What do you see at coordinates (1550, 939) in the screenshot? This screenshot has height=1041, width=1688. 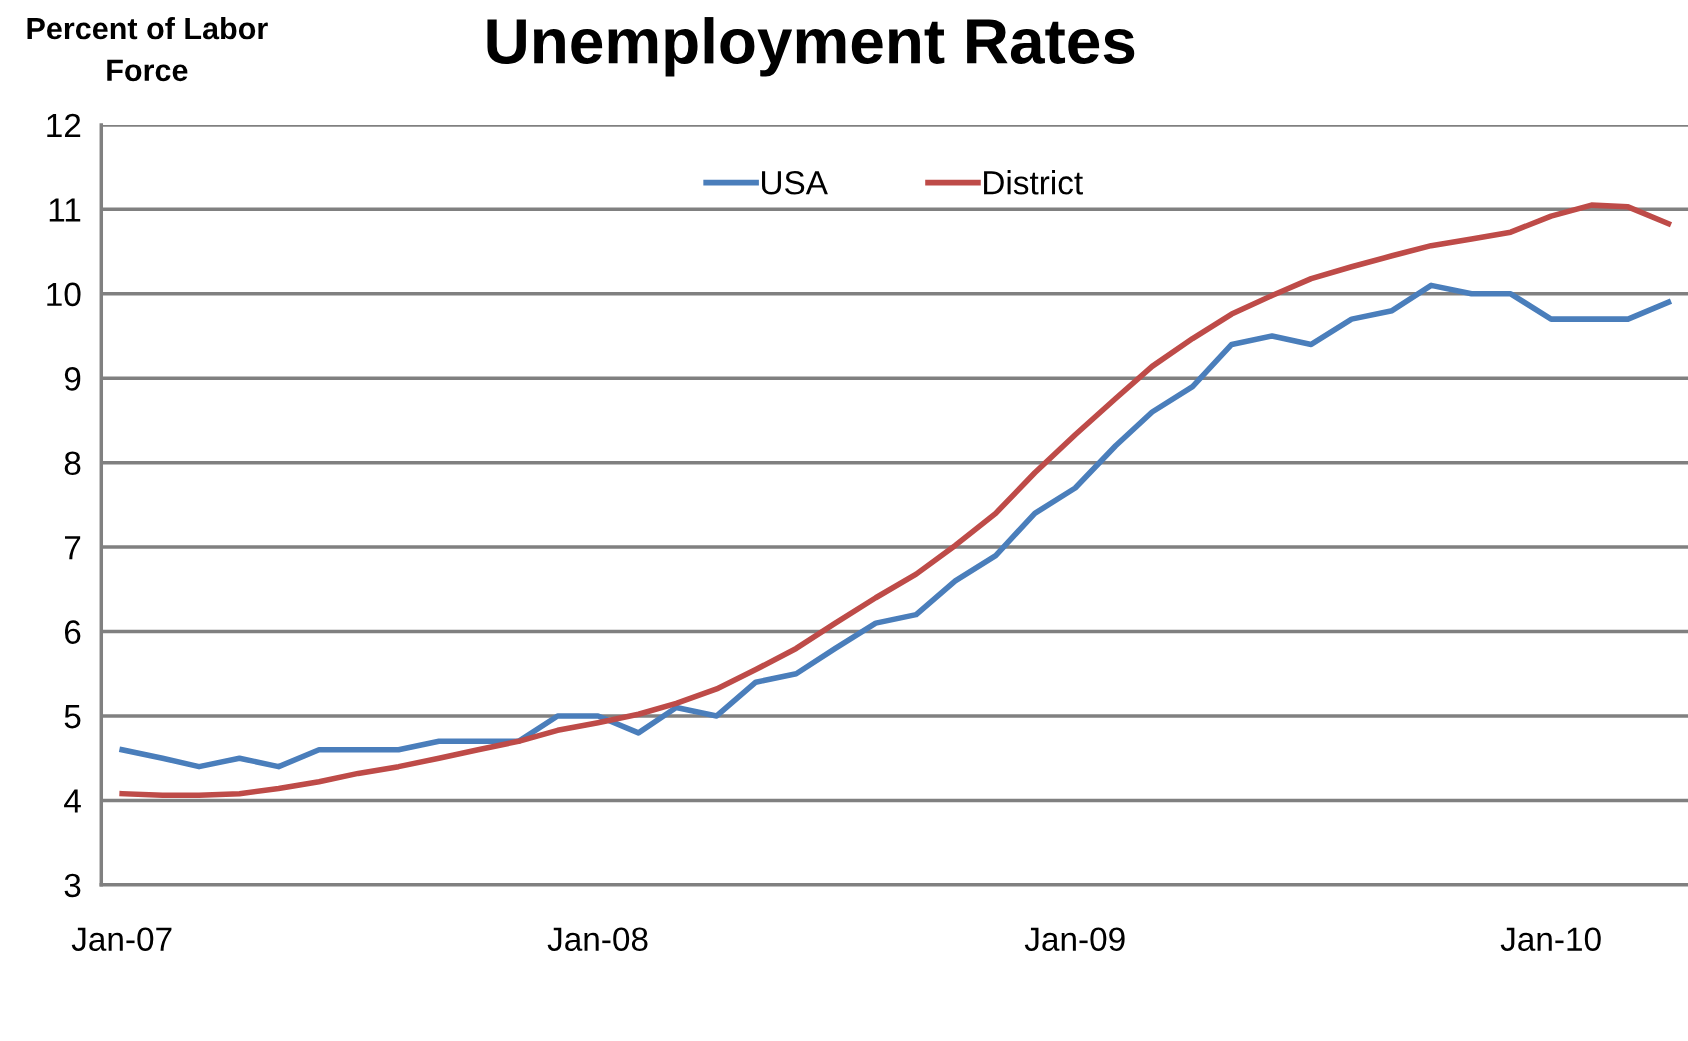 I see `x-tick-label: Jan-10` at bounding box center [1550, 939].